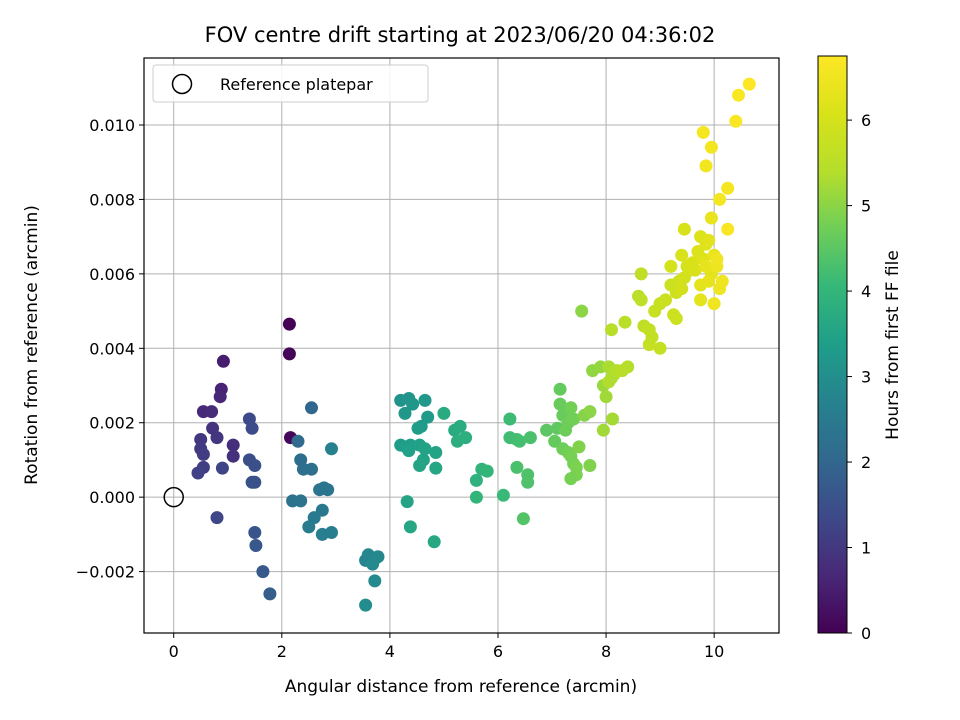 This screenshot has height=720, width=960. I want to click on colorbar-tick-label: 6, so click(866, 120).